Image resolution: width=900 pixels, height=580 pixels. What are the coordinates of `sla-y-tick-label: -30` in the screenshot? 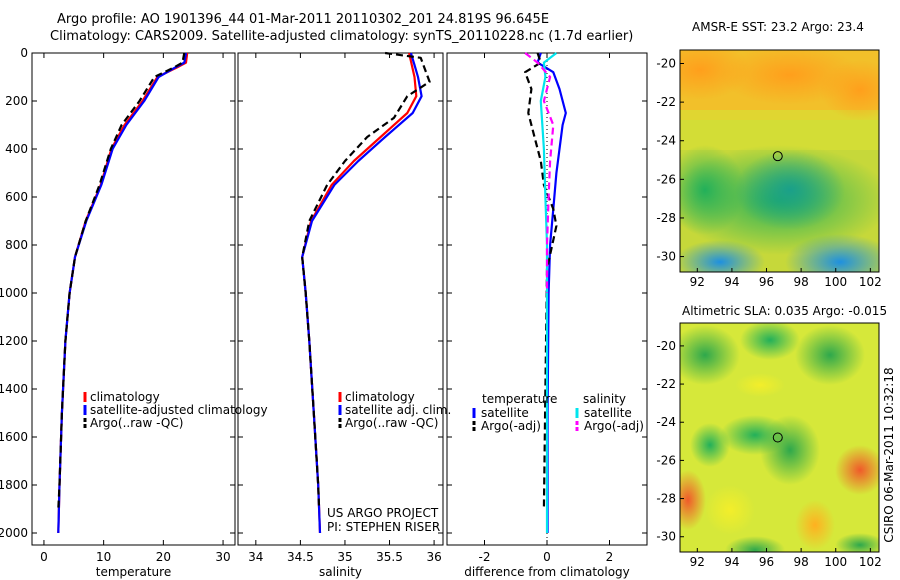 It's located at (666, 537).